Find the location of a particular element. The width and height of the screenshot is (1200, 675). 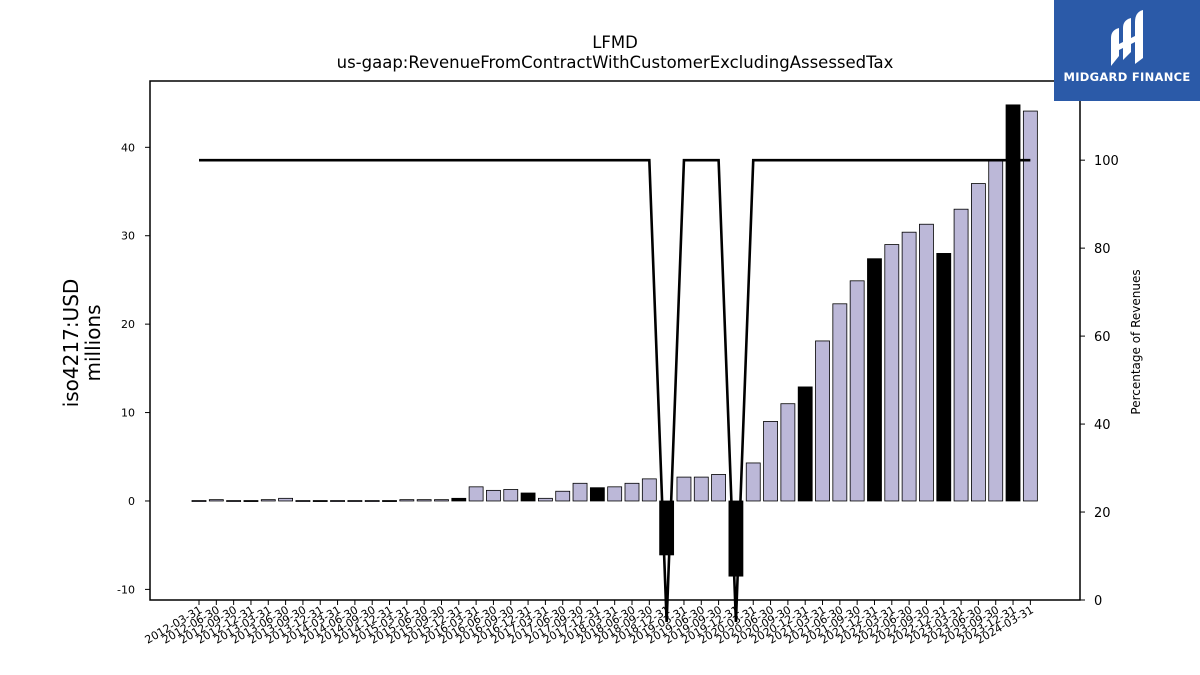

y-tick-label: 0 is located at coordinates (131, 501).